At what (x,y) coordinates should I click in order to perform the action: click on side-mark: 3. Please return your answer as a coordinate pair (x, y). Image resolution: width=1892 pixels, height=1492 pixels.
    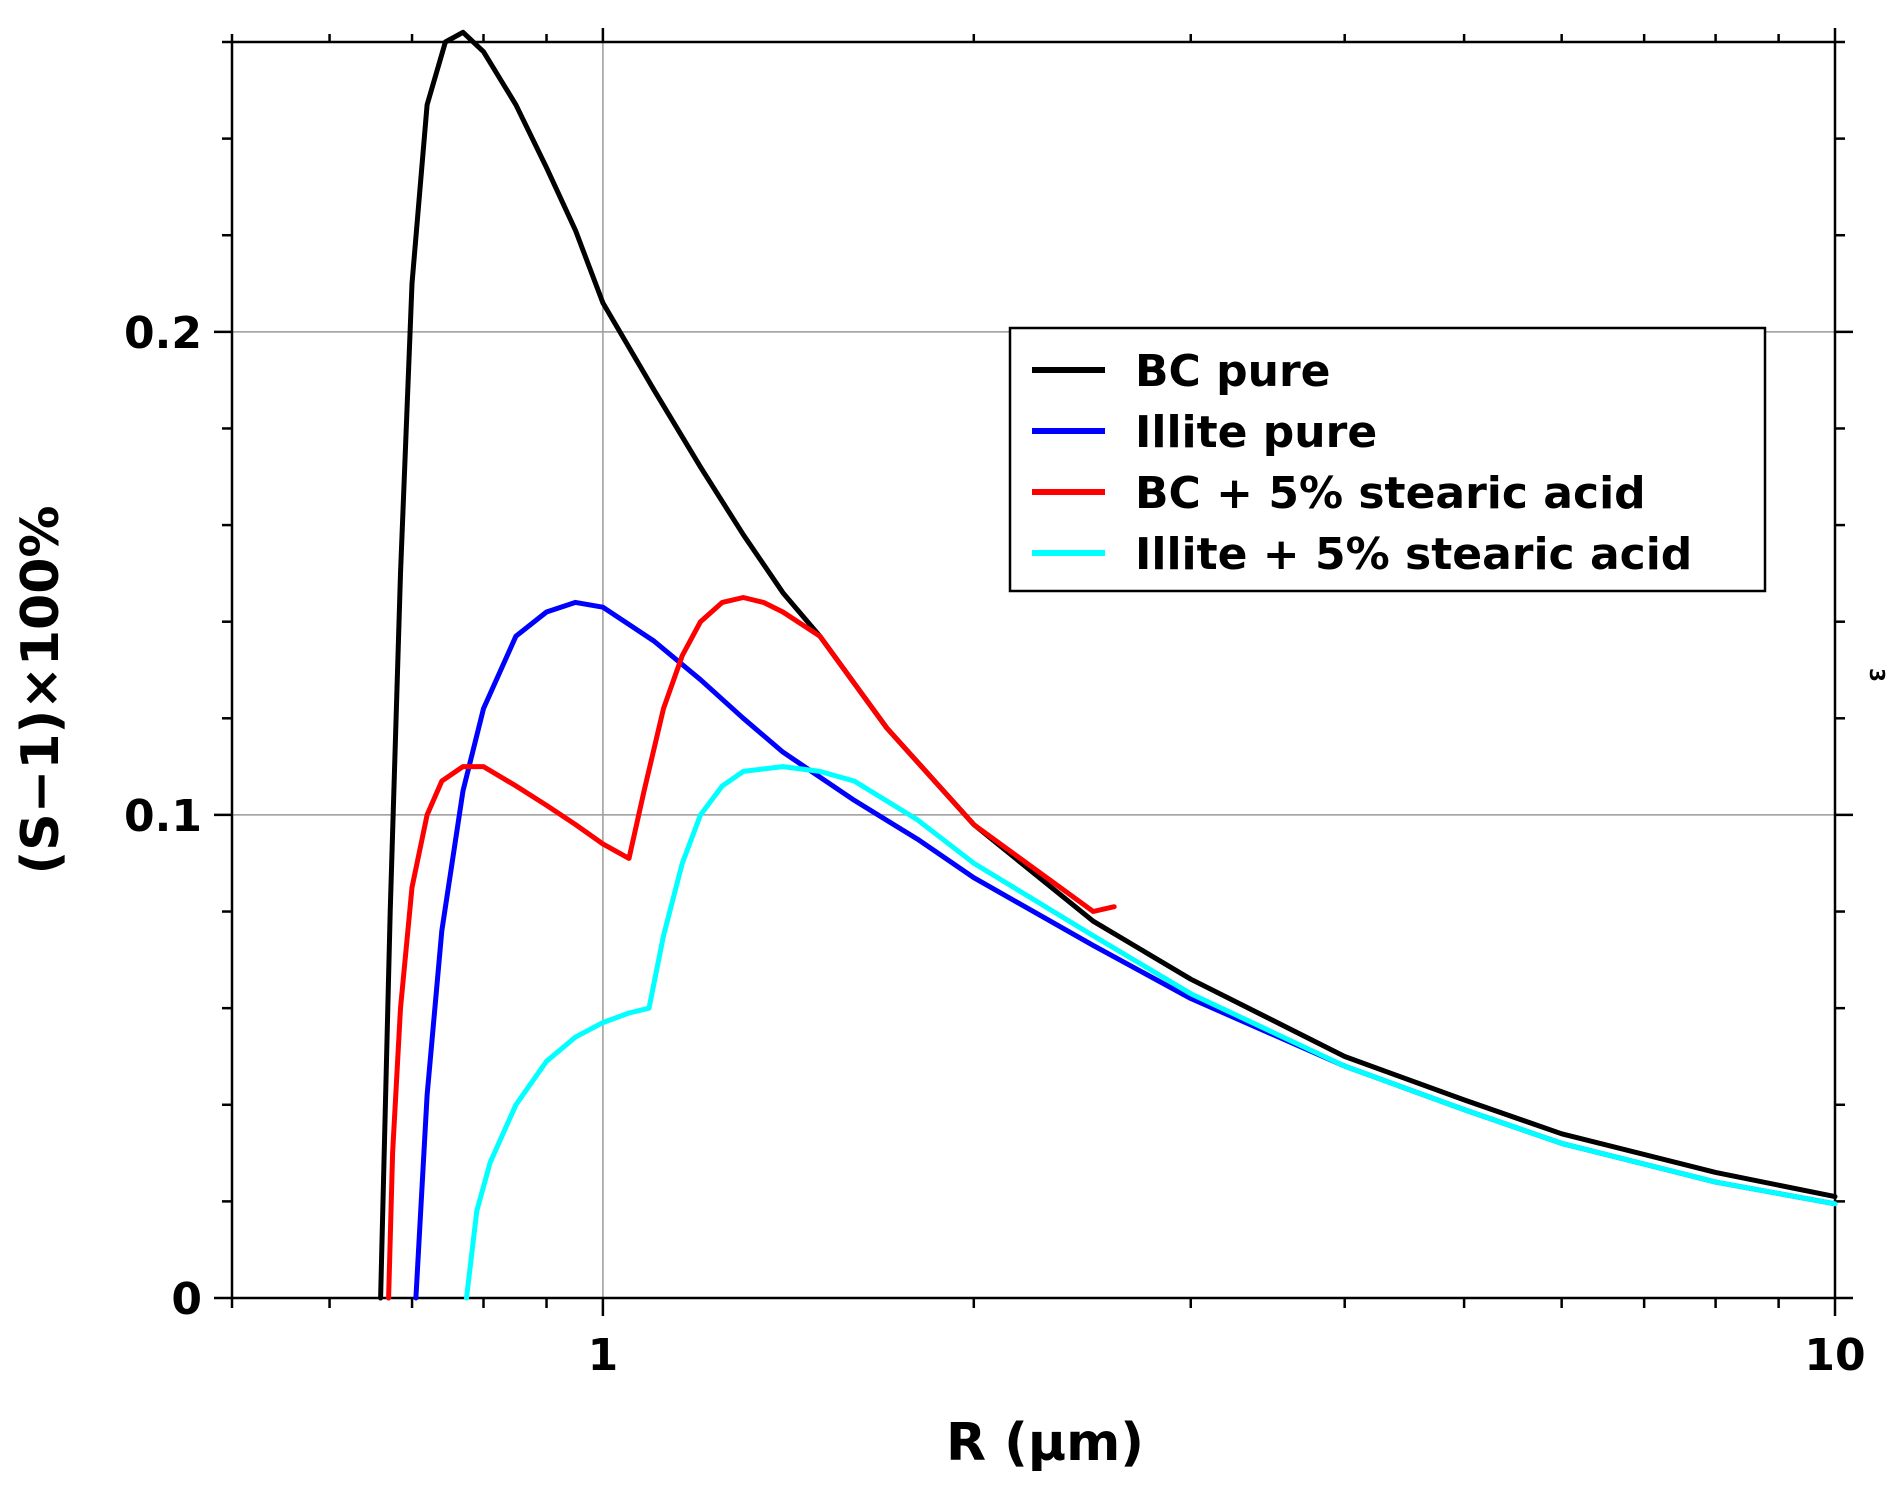
    Looking at the image, I should click on (1877, 675).